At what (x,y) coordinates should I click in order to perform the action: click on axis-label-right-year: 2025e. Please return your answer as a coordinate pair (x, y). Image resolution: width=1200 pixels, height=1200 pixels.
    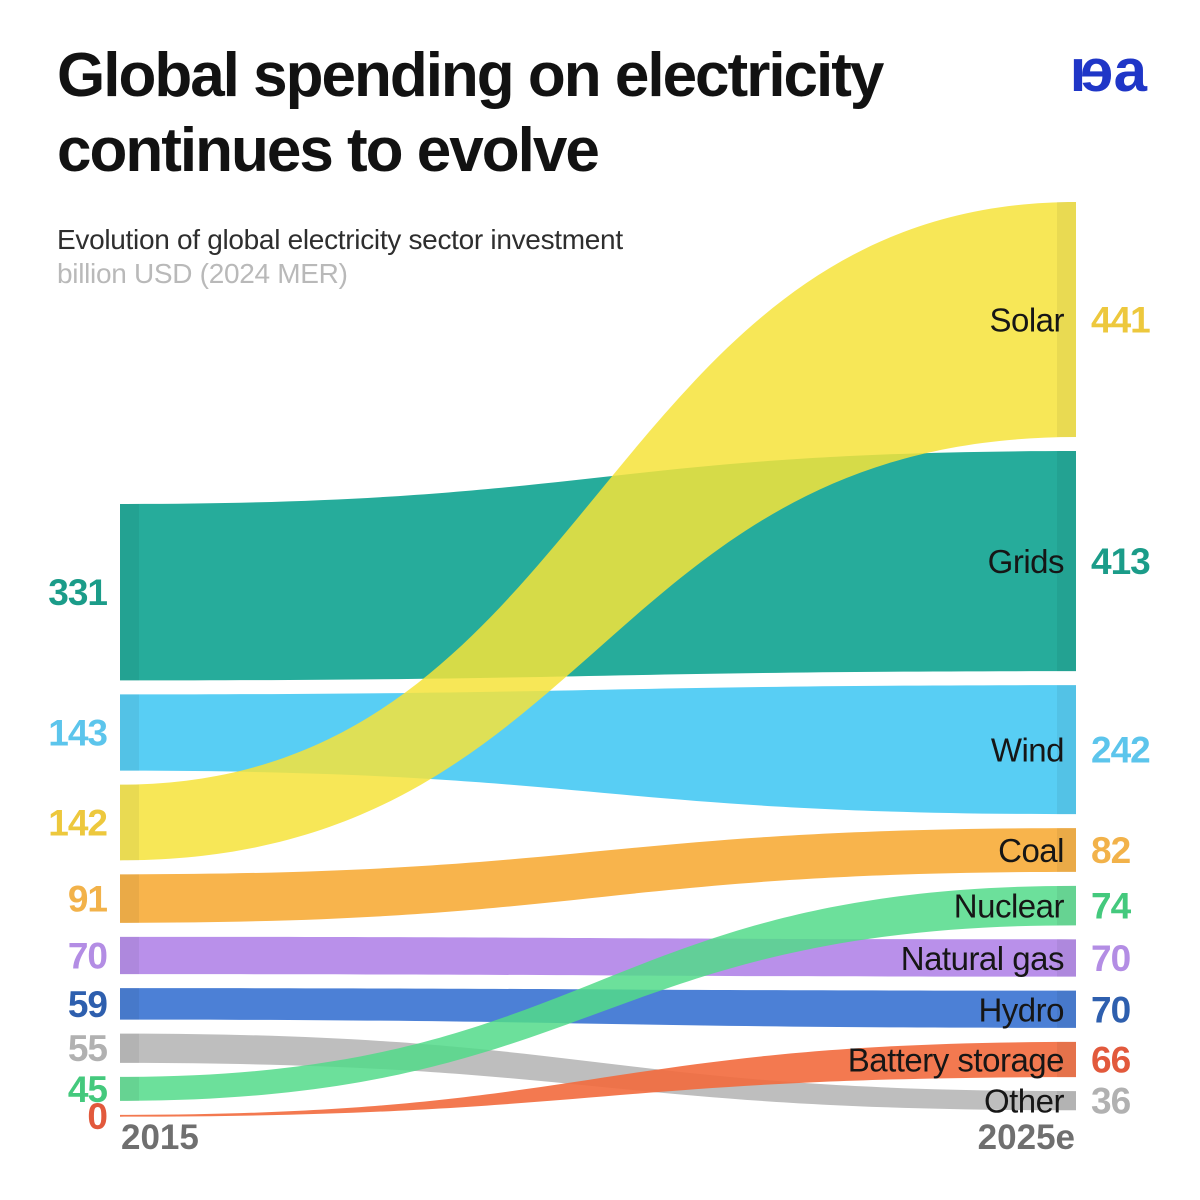
    Looking at the image, I should click on (1026, 1137).